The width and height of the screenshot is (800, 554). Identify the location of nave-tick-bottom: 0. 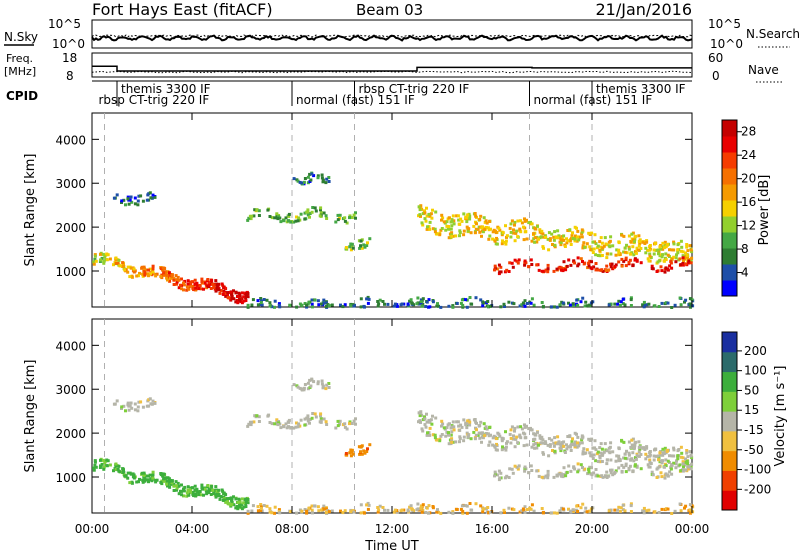
(716, 76).